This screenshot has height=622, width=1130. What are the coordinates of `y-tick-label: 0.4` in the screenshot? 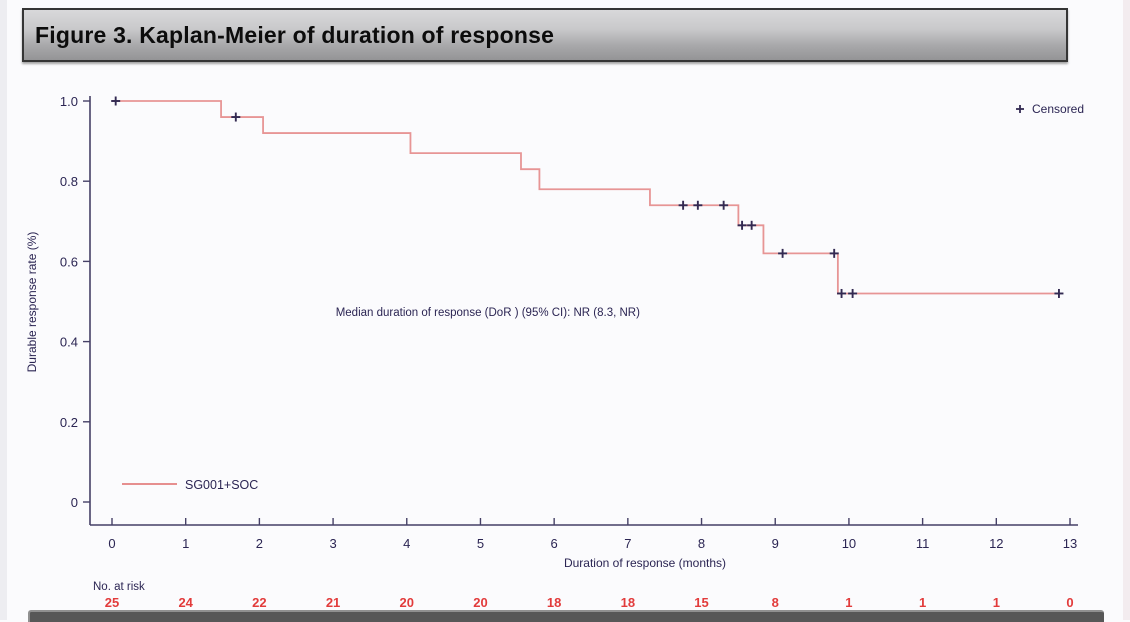 It's located at (69, 342).